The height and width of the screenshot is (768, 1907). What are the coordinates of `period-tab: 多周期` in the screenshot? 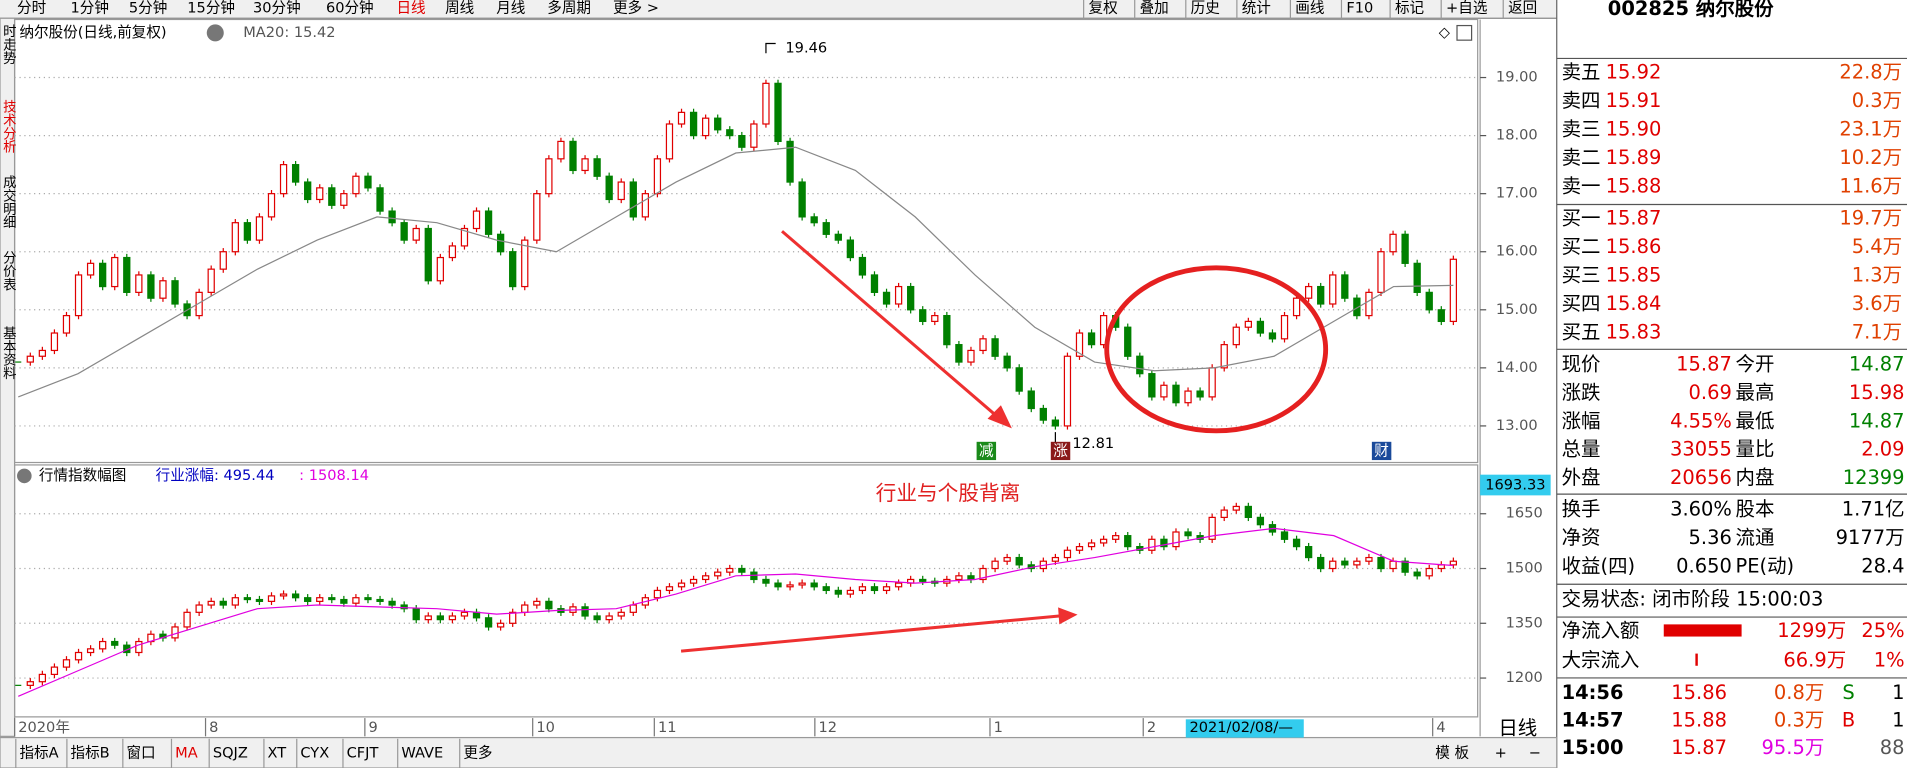 It's located at (569, 8).